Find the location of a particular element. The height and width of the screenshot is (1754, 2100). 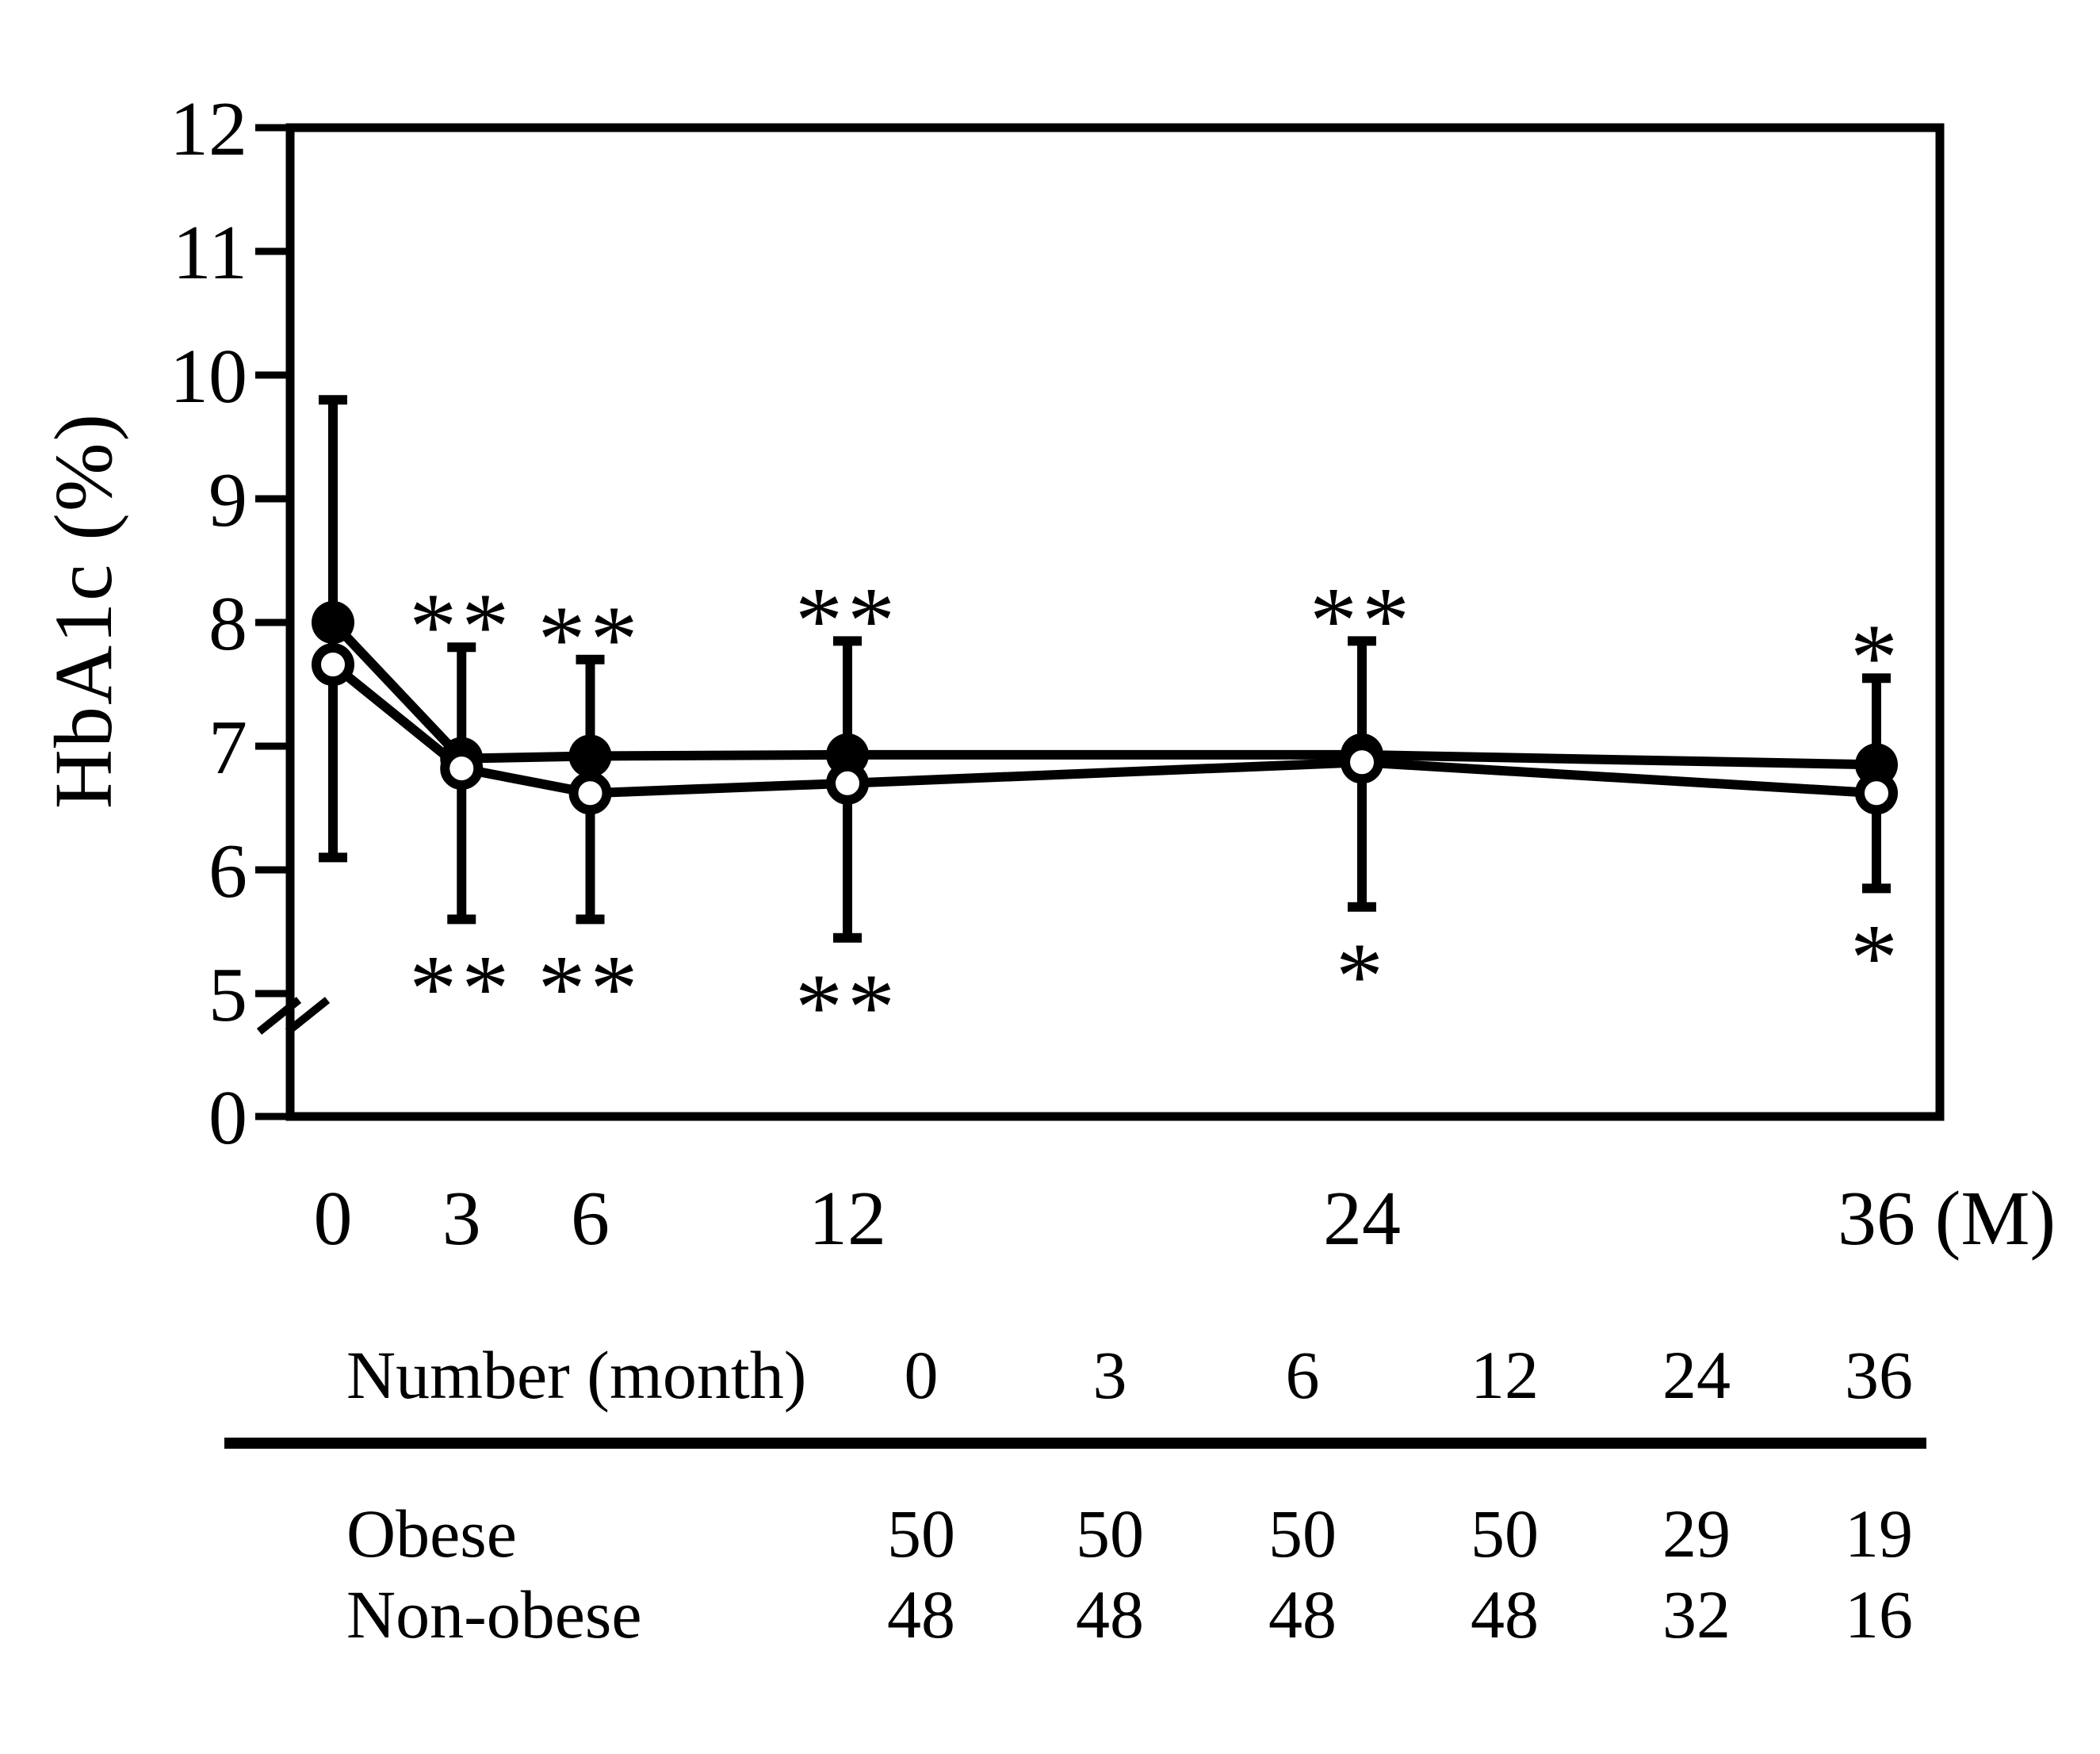

table-column-header: 0 is located at coordinates (922, 1375).